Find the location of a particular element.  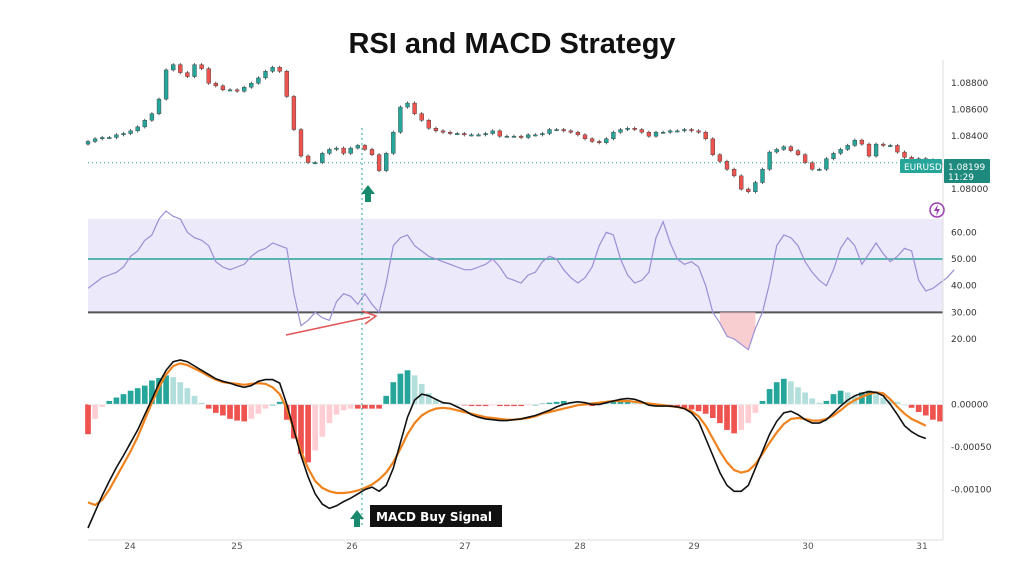

rsi-y-tick: 30.00 is located at coordinates (964, 313).